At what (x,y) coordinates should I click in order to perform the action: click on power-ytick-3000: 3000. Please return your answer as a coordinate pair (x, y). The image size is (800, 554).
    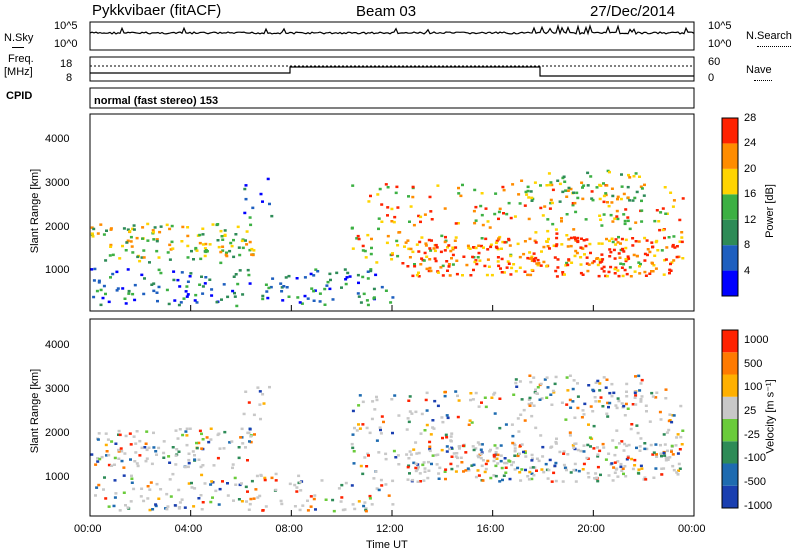
    Looking at the image, I should click on (57, 183).